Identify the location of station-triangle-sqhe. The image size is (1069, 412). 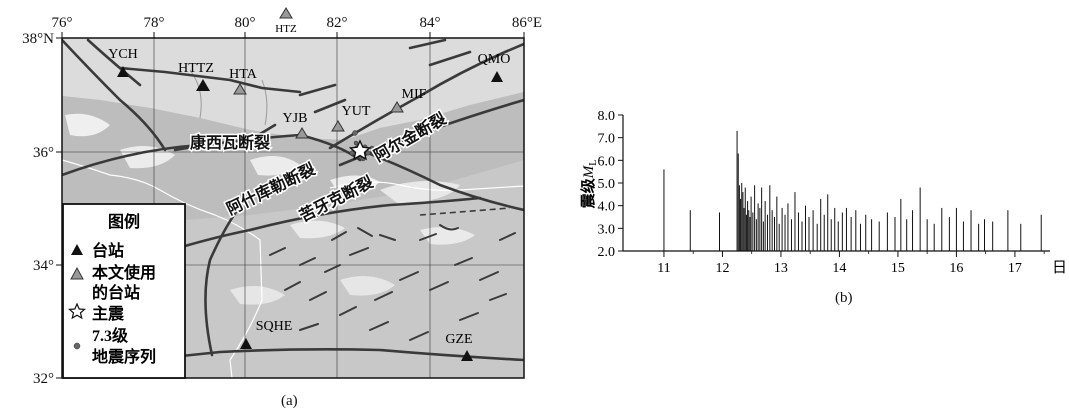
(246, 343).